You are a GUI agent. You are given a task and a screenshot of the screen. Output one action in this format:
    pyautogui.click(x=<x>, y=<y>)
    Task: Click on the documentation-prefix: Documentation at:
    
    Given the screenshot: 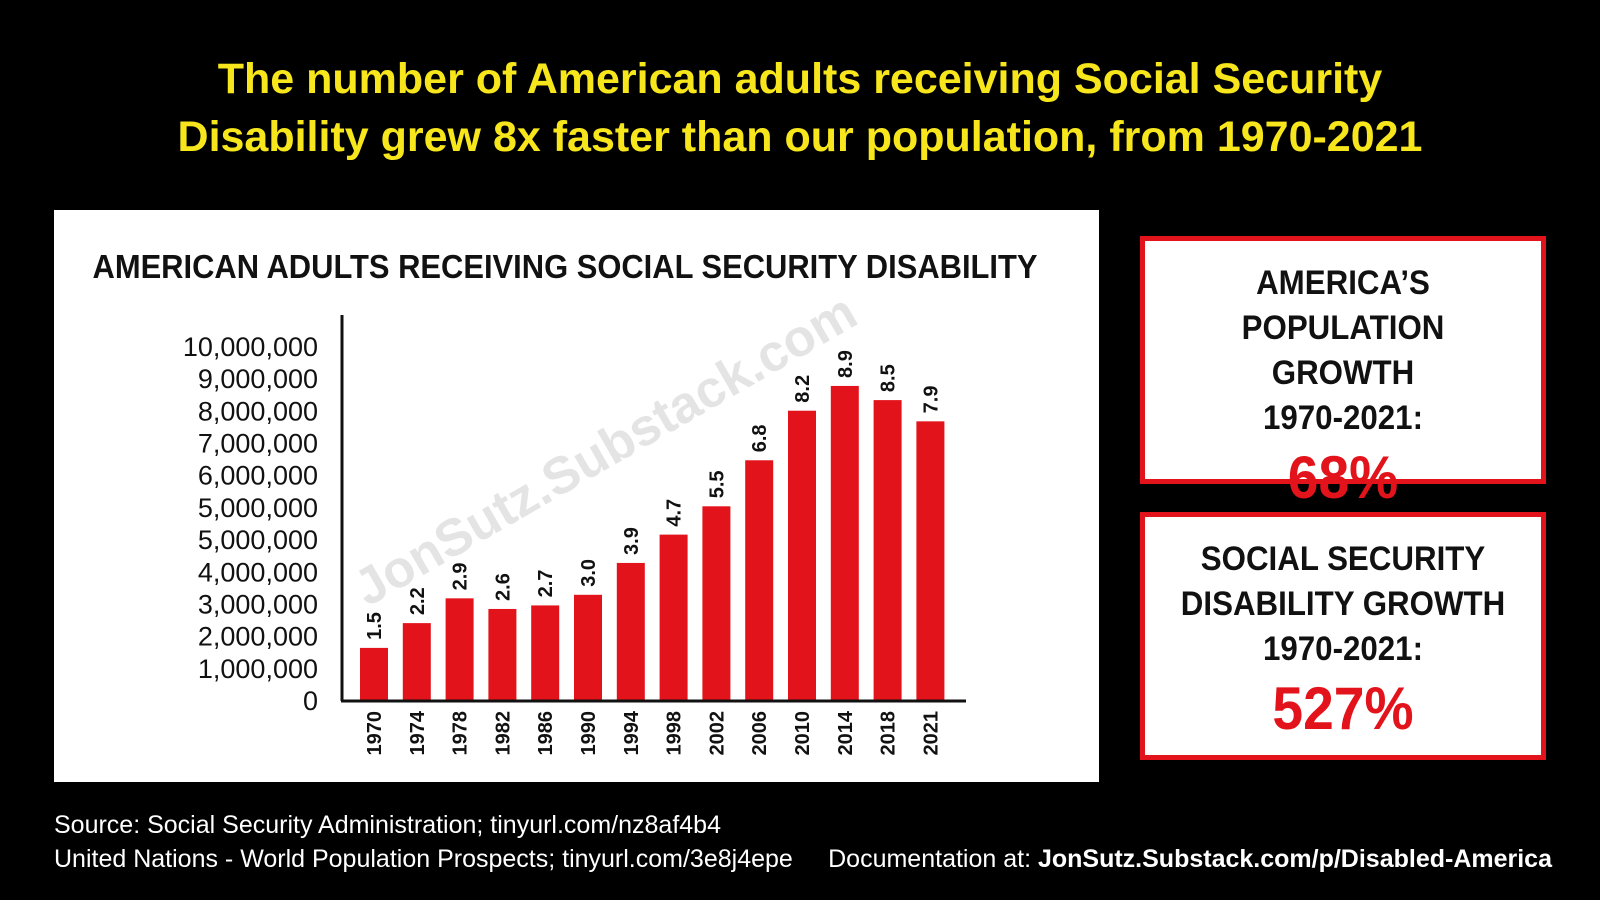 What is the action you would take?
    pyautogui.click(x=933, y=859)
    